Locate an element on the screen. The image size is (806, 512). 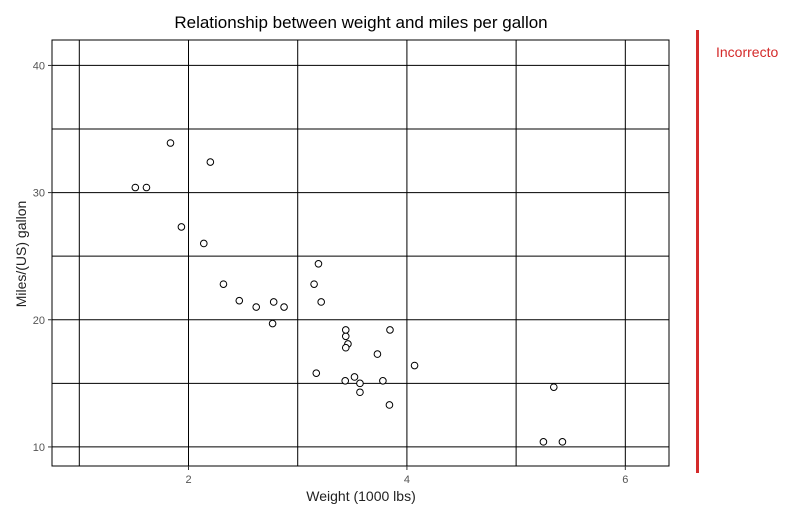
x-tick-label: 2 is located at coordinates (188, 480).